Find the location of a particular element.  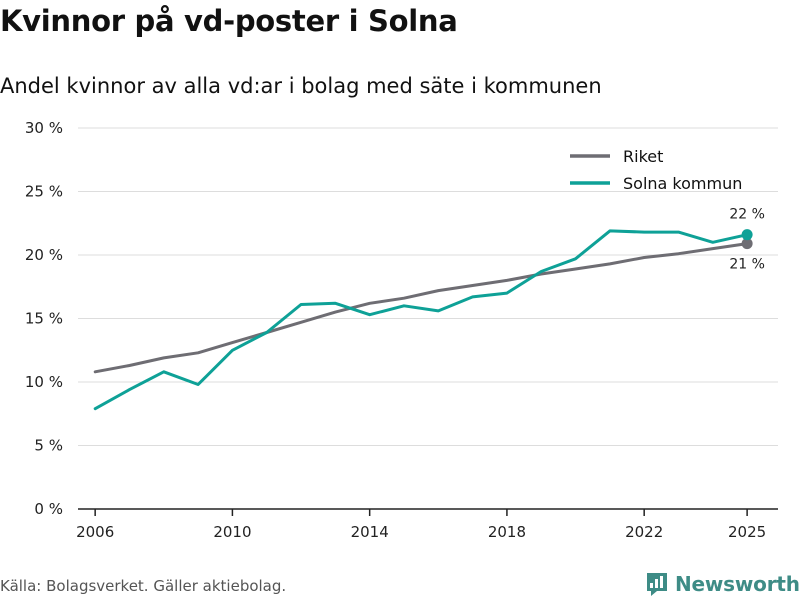

y-tick-label: 15 % is located at coordinates (44, 319).